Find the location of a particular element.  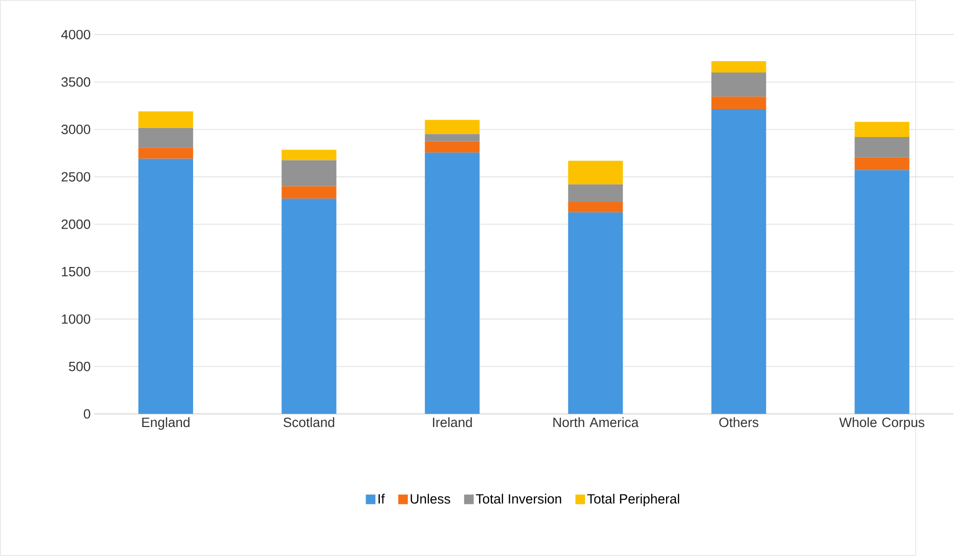

x-tick-label: England is located at coordinates (166, 423).